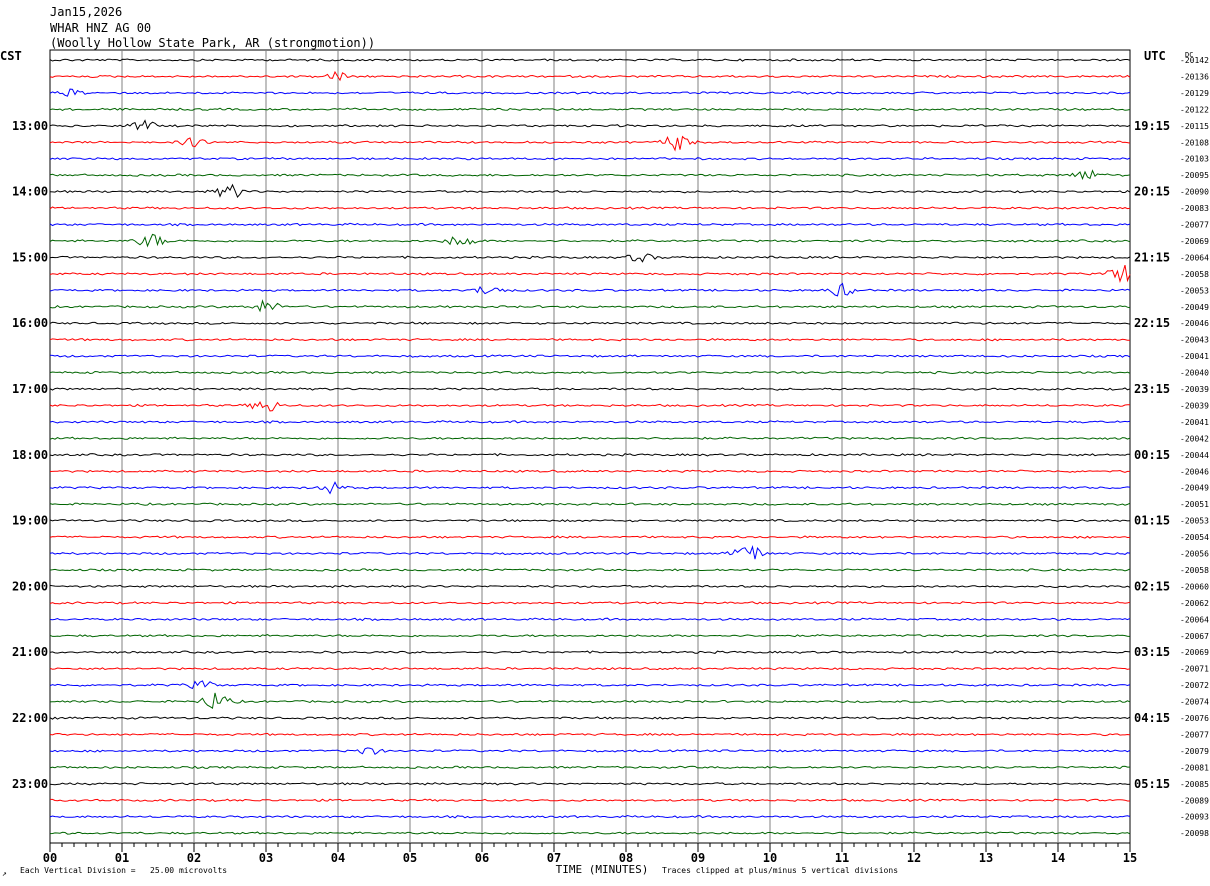  What do you see at coordinates (1194, 126) in the screenshot?
I see `dc-offset-label-4: -20115` at bounding box center [1194, 126].